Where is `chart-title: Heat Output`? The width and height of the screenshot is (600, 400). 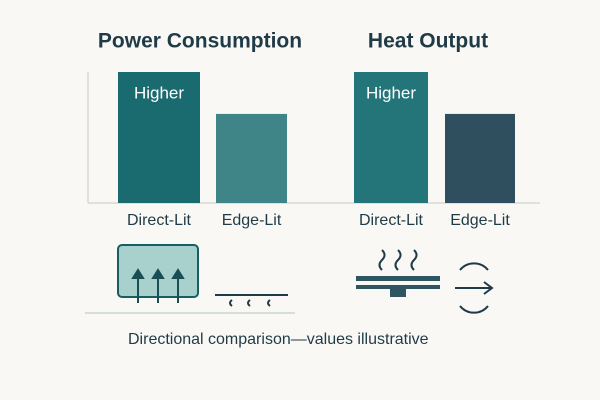
chart-title: Heat Output is located at coordinates (428, 41).